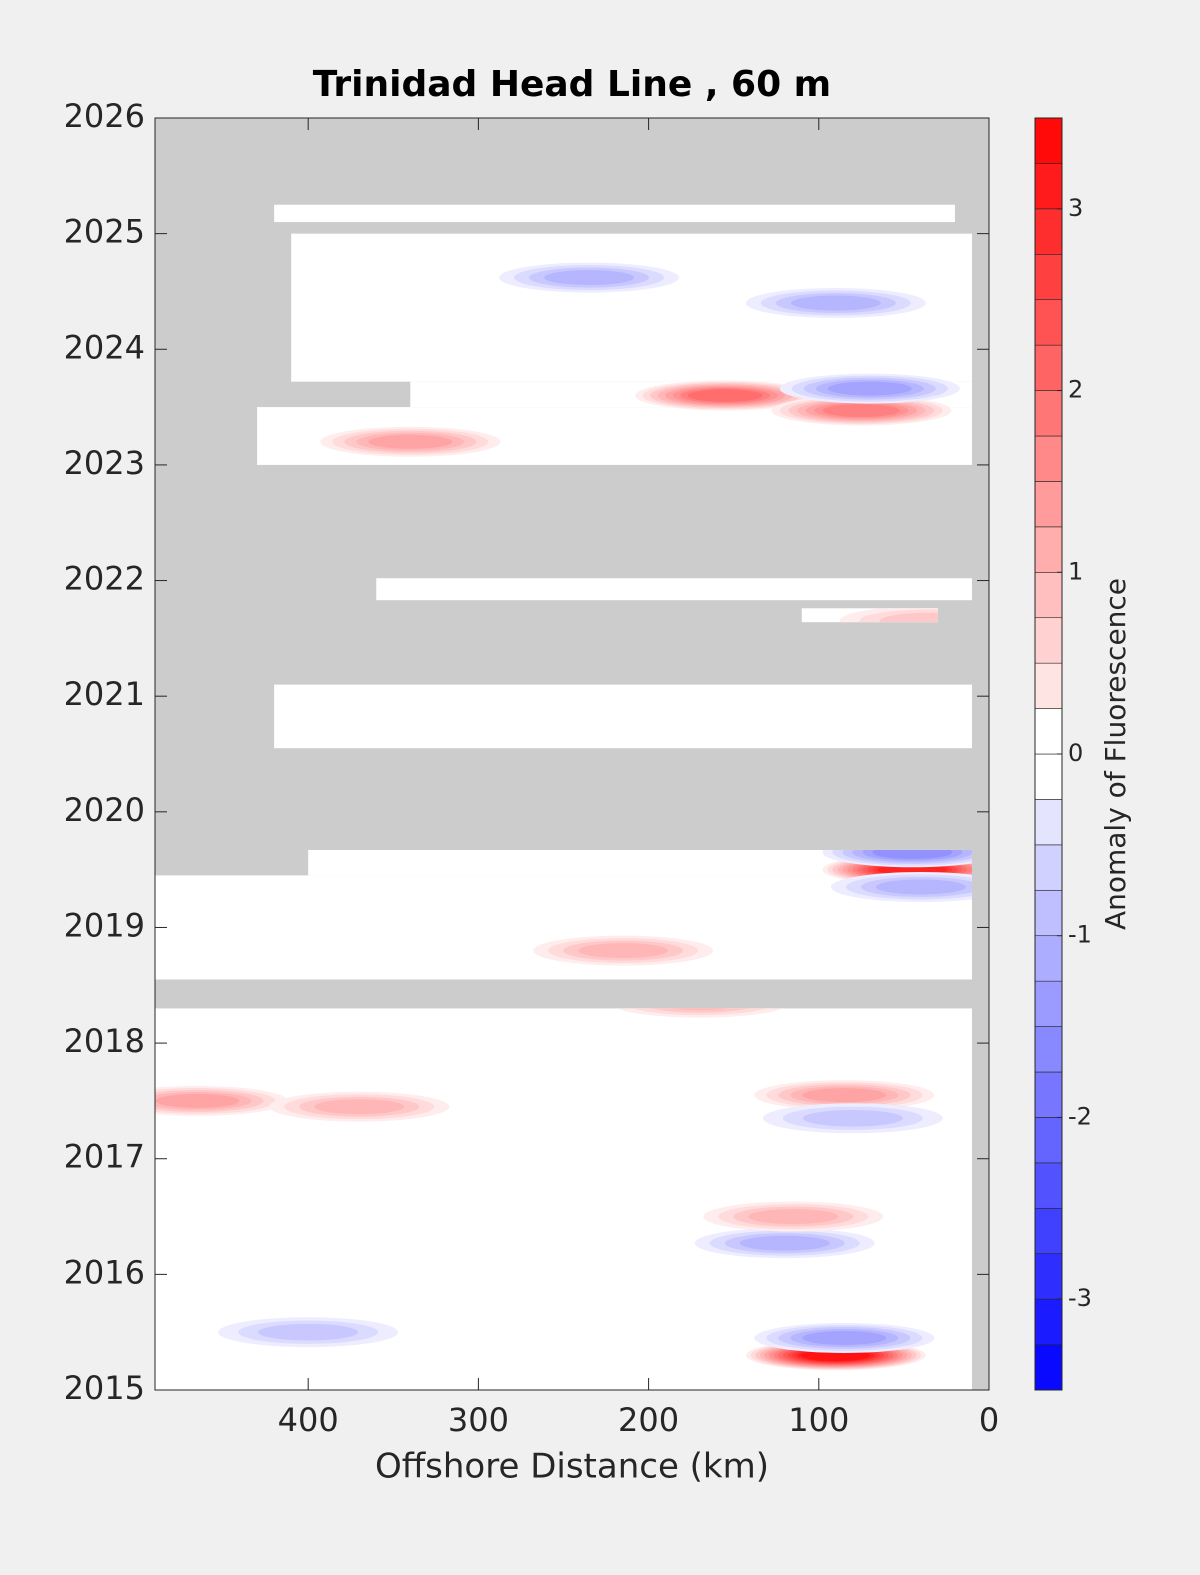 The width and height of the screenshot is (1200, 1575). Describe the element at coordinates (104, 810) in the screenshot. I see `y-tick-label: 2020` at that location.